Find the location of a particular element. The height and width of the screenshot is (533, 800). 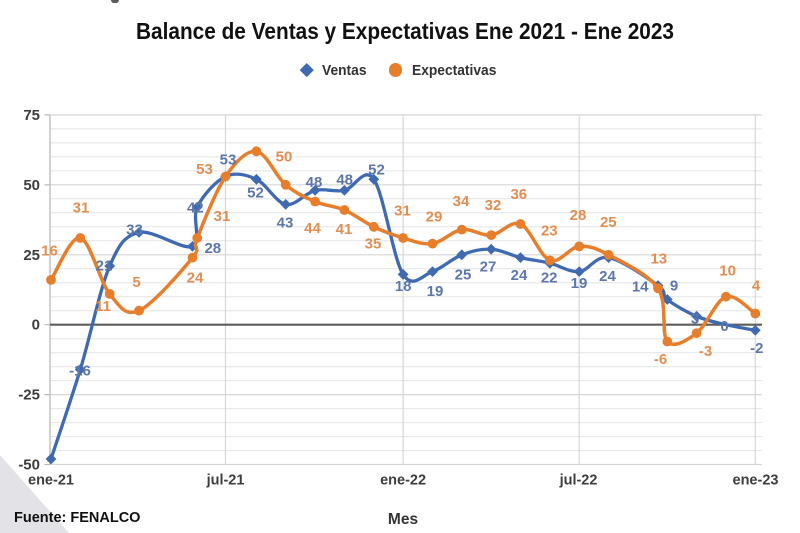

svg-text: 42 is located at coordinates (195, 208).